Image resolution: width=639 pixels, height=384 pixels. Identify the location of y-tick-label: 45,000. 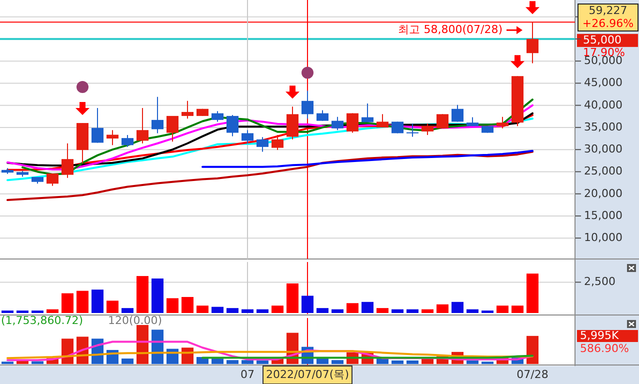
(603, 83).